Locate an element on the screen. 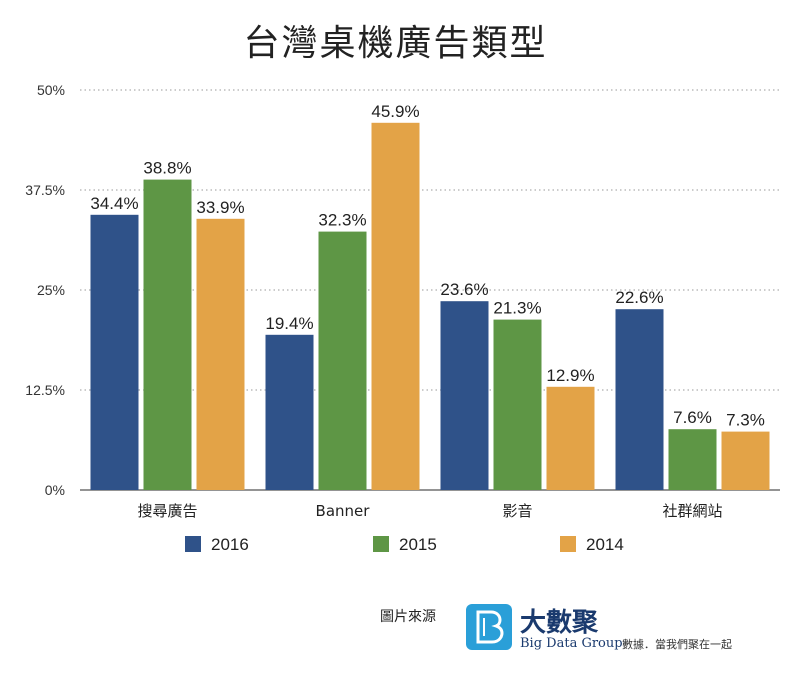 The height and width of the screenshot is (683, 791). chart-title: 台灣桌機廣告類型 is located at coordinates (395, 43).